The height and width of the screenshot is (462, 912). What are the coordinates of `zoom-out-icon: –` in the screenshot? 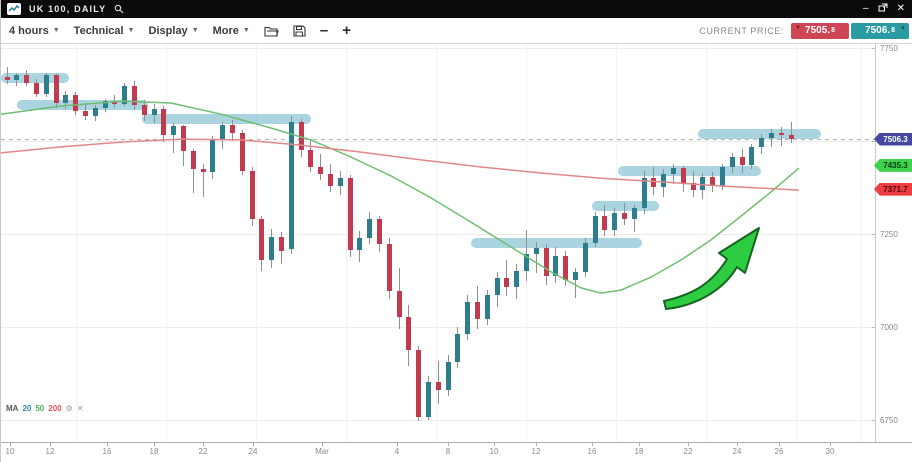 It's located at (324, 30).